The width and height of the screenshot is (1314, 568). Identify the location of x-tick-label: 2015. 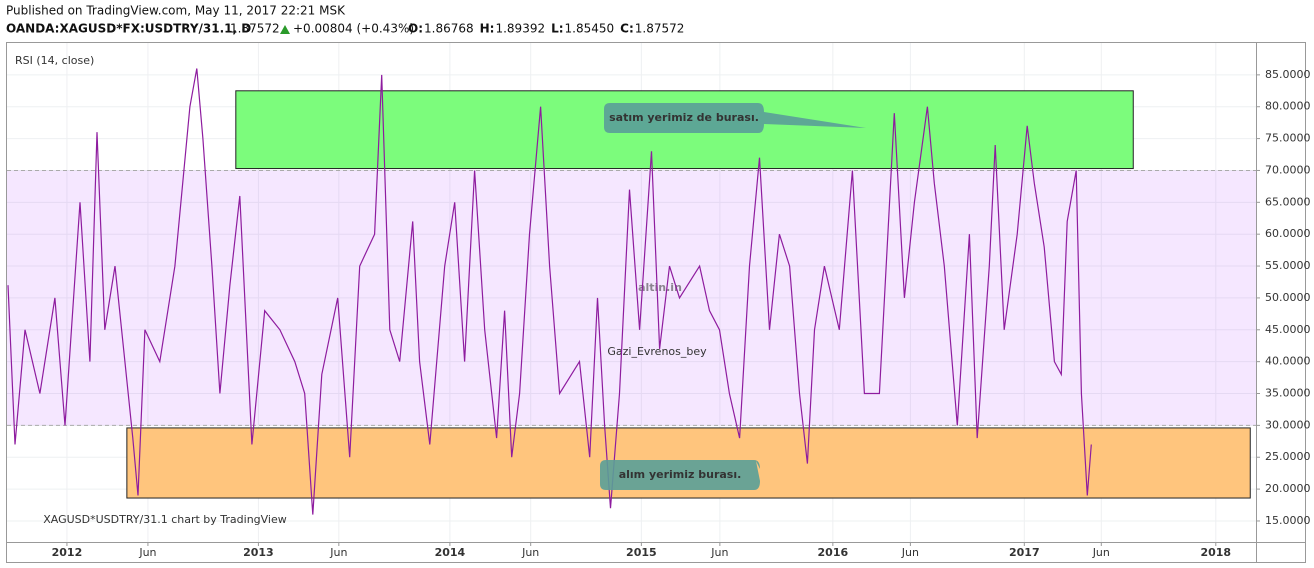
(641, 552).